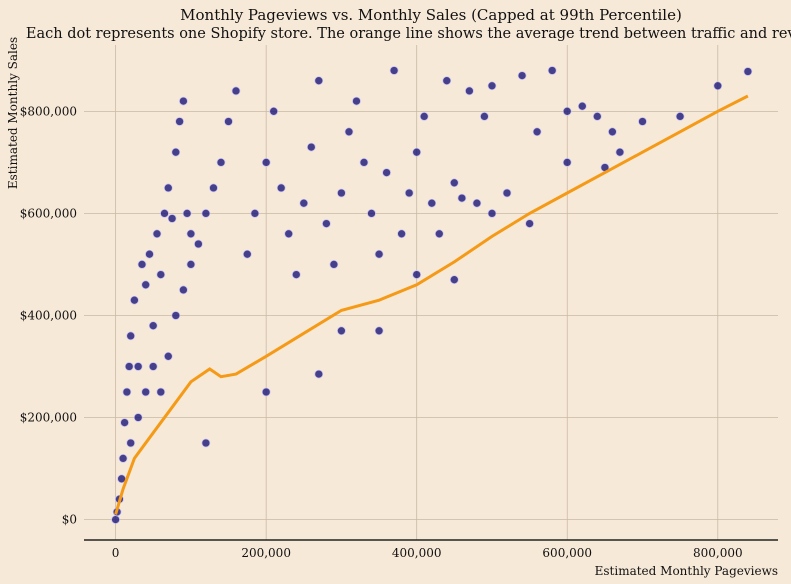 The image size is (791, 584). I want to click on y-tick-label: $0, so click(69, 520).